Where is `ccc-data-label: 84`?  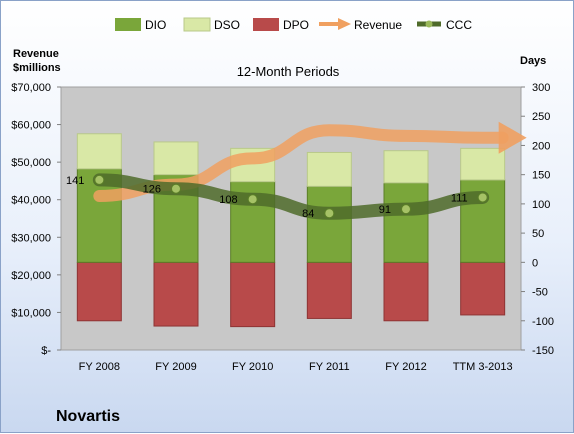 ccc-data-label: 84 is located at coordinates (308, 214).